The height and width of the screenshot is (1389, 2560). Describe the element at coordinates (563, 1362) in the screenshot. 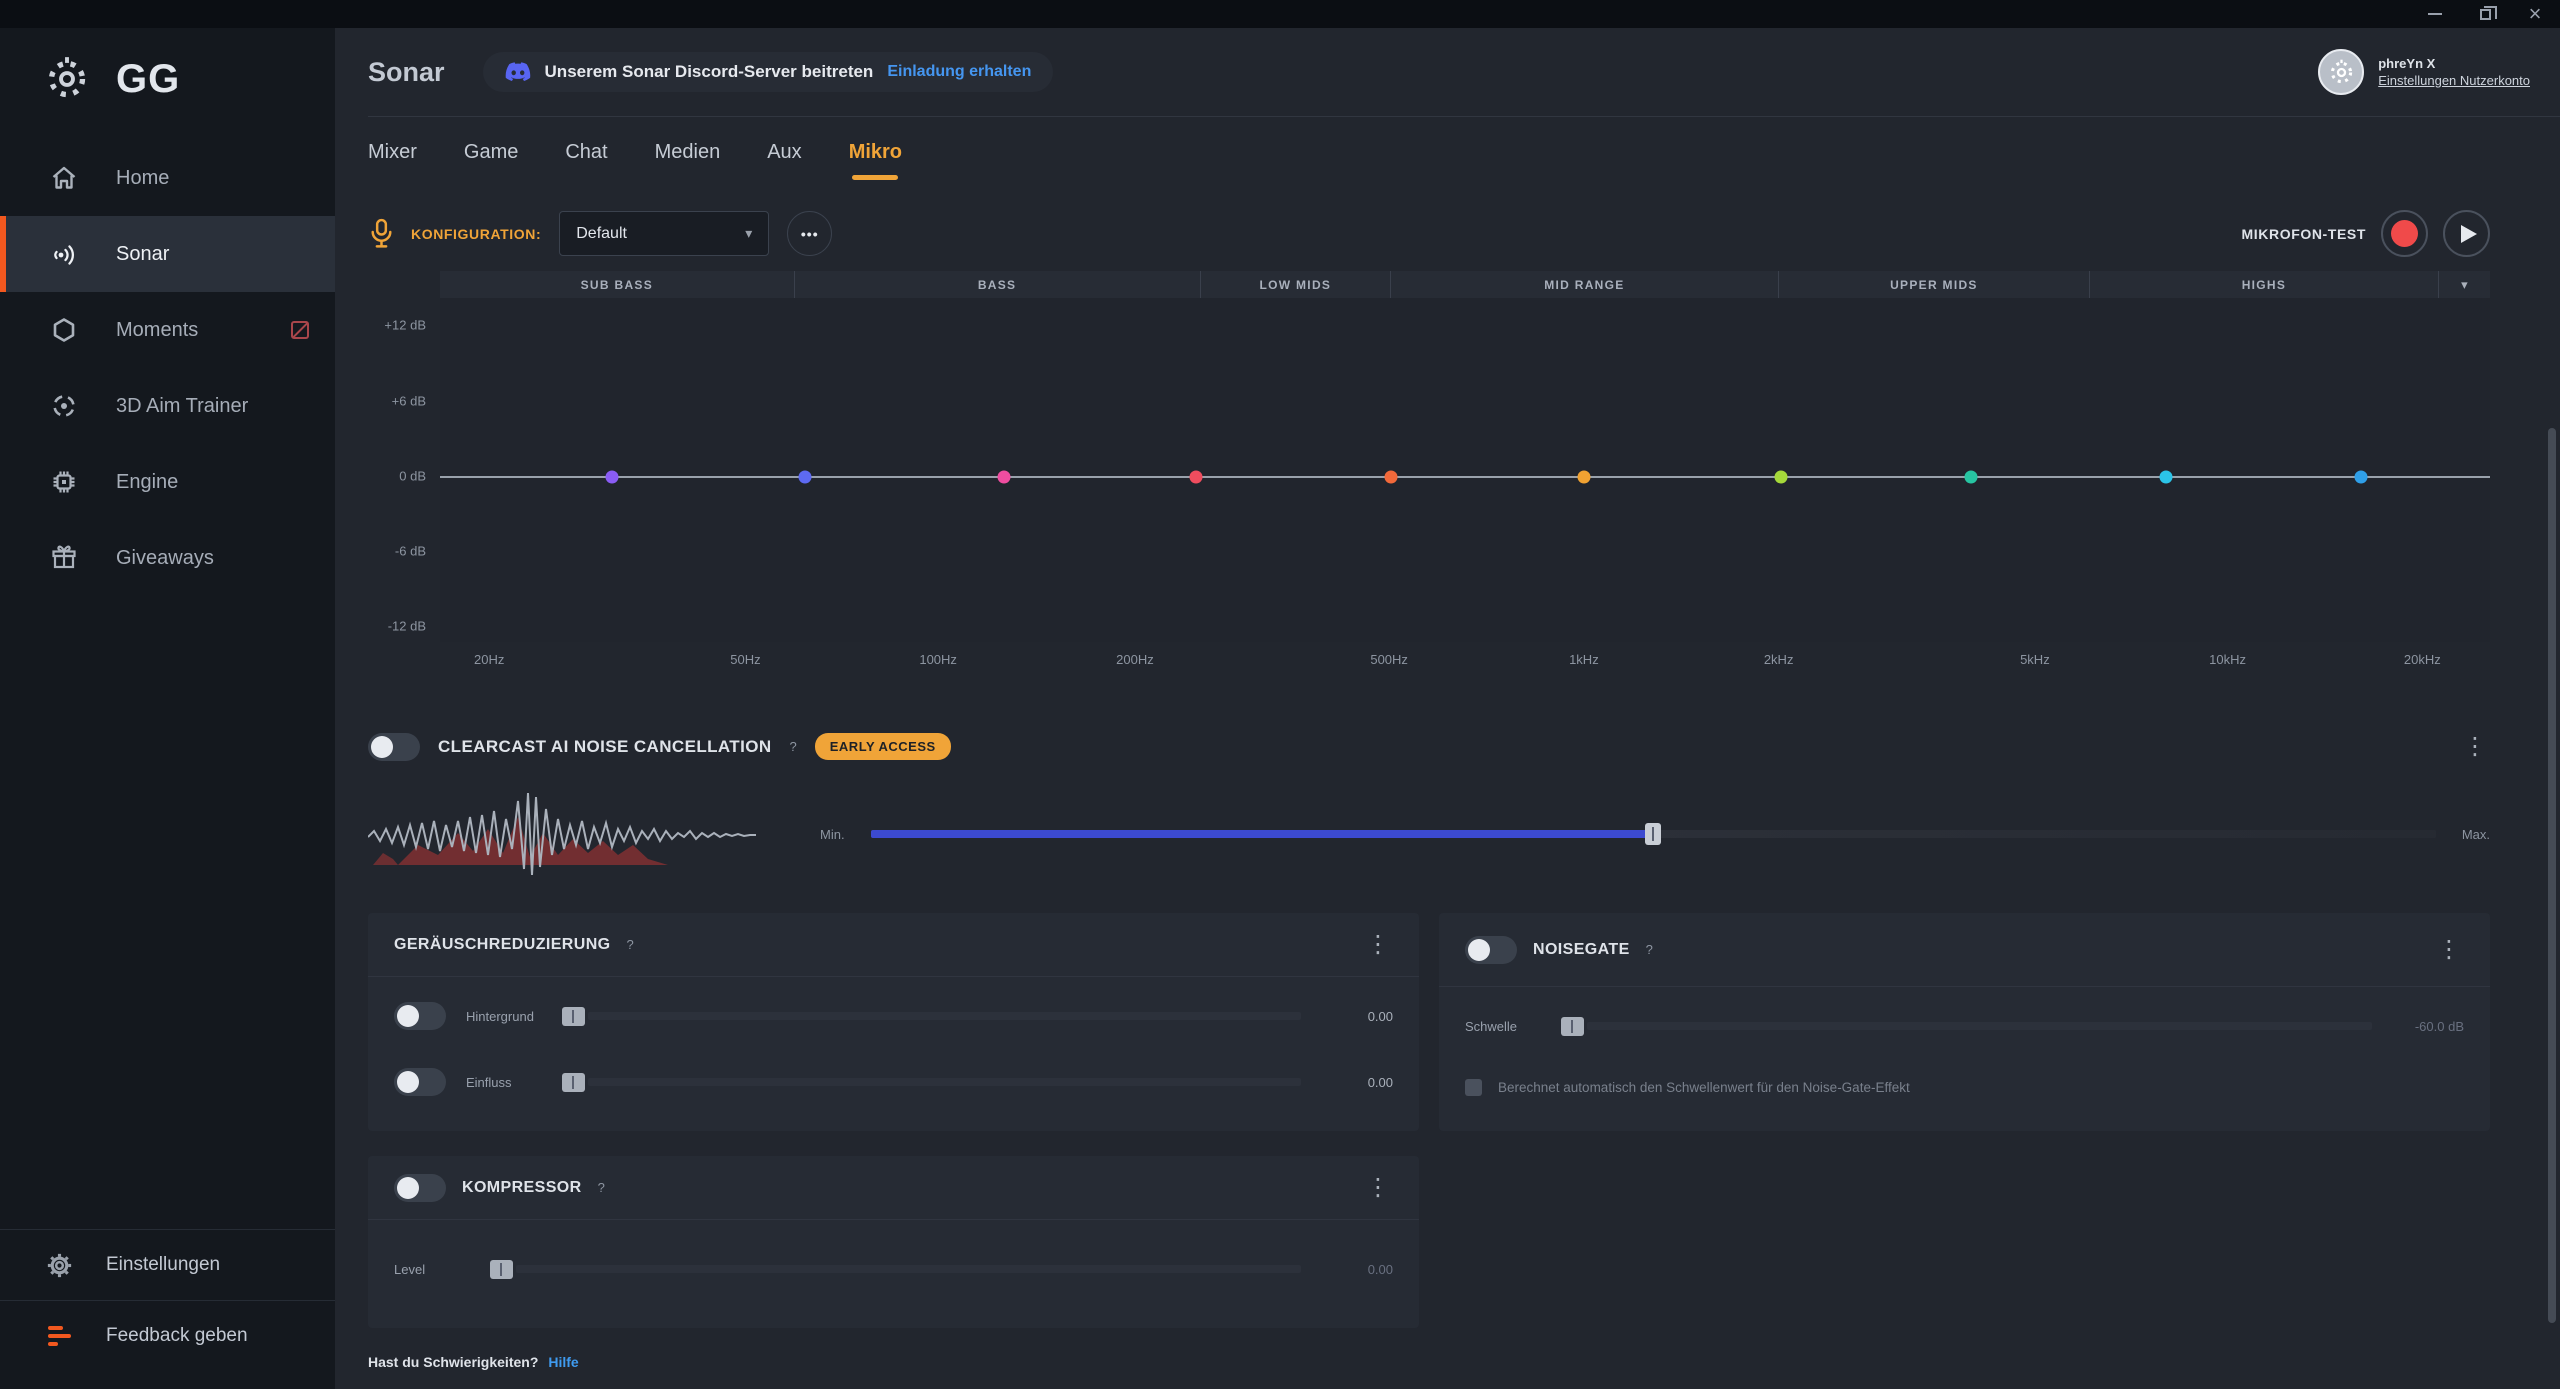

I see `help-link: Hilfe` at that location.